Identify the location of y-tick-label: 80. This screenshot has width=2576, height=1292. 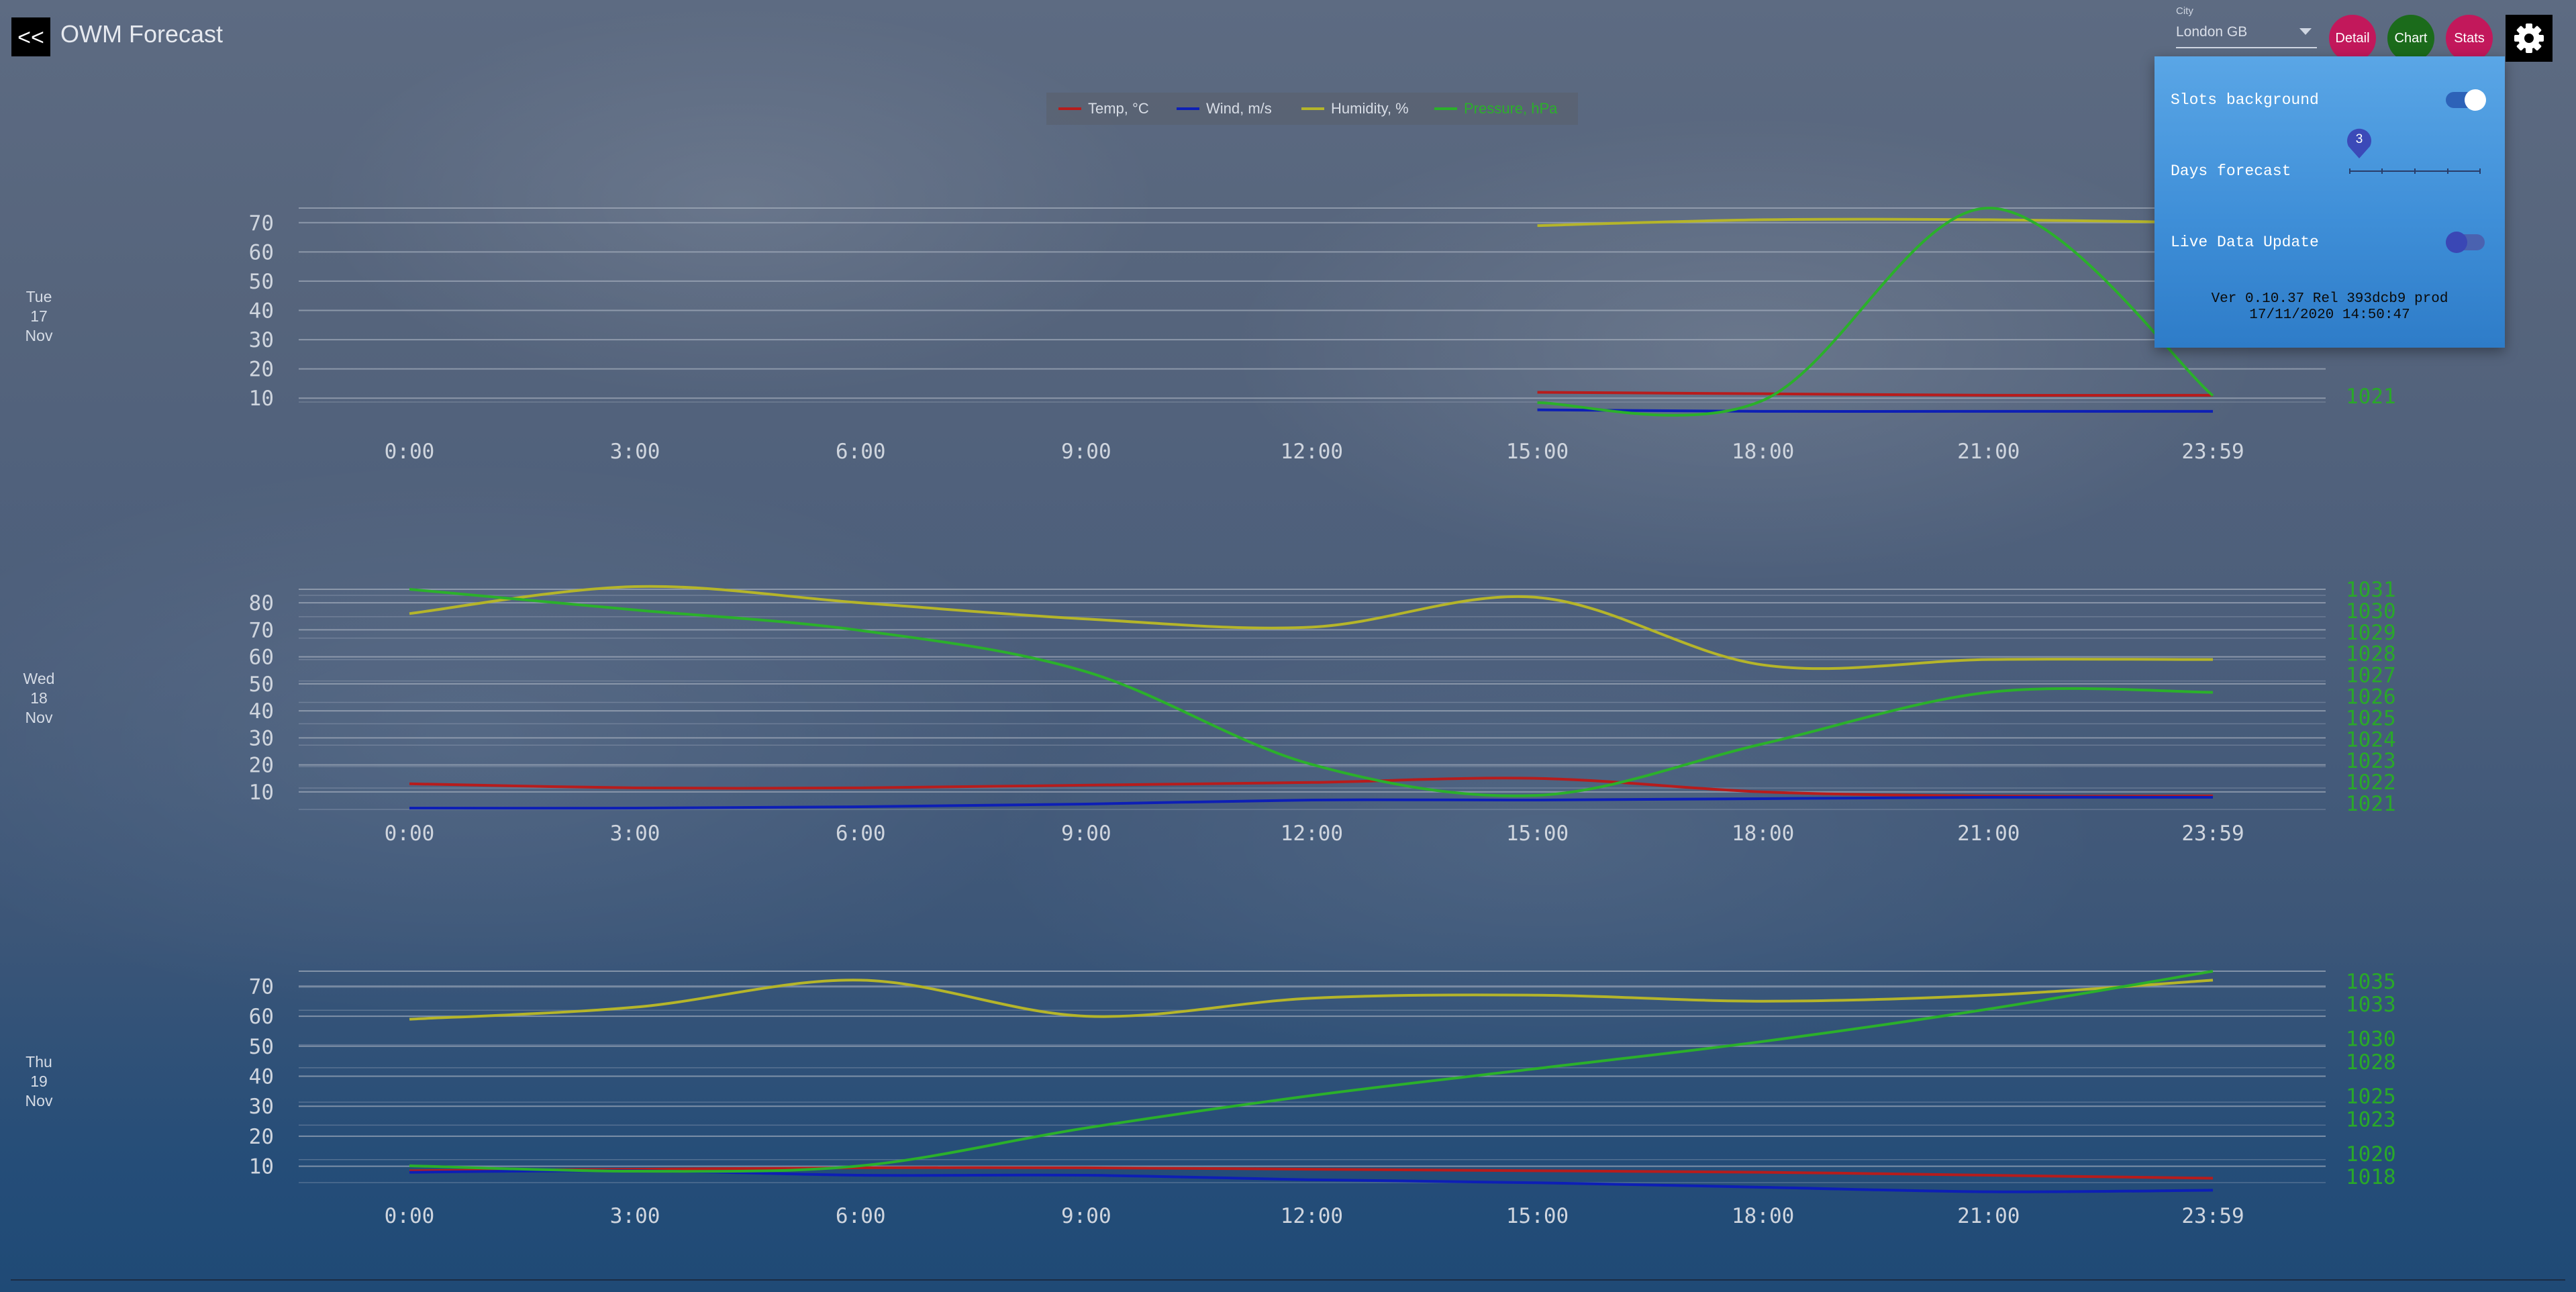
(261, 603).